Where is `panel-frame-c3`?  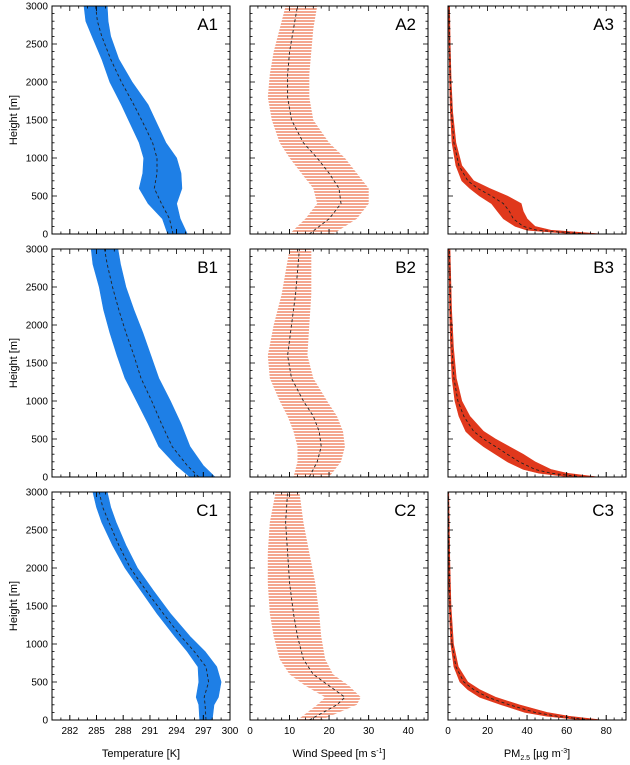
panel-frame-c3 is located at coordinates (537, 606).